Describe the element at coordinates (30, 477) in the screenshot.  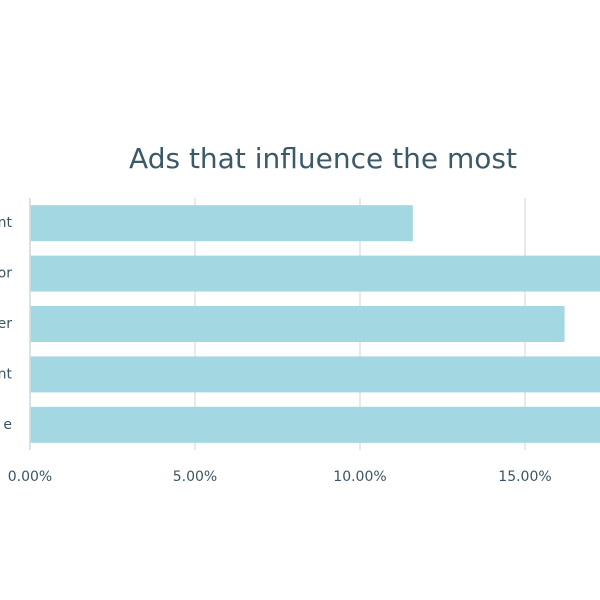
I see `x-tick-label: 0.00%` at that location.